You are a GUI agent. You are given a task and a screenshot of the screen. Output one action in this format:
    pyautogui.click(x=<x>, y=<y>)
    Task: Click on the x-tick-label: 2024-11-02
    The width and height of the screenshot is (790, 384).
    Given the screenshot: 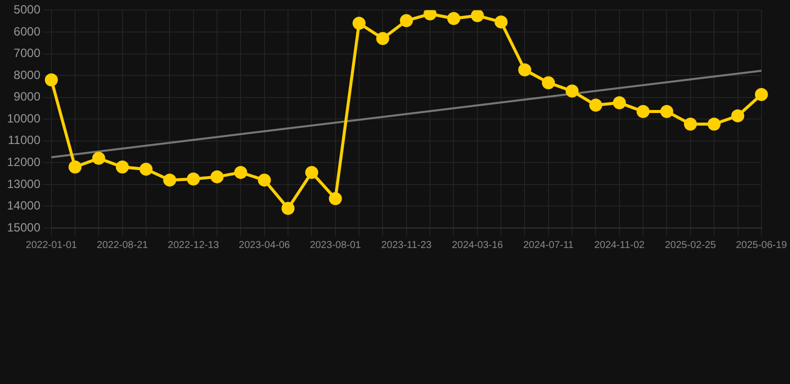 What is the action you would take?
    pyautogui.click(x=620, y=245)
    